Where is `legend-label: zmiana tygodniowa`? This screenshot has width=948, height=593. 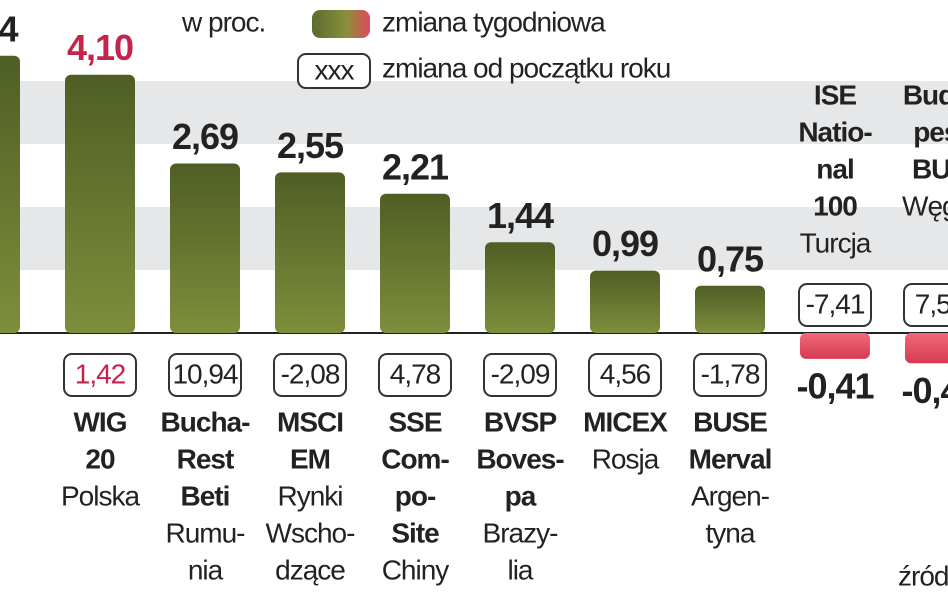
legend-label: zmiana tygodniowa is located at coordinates (494, 21).